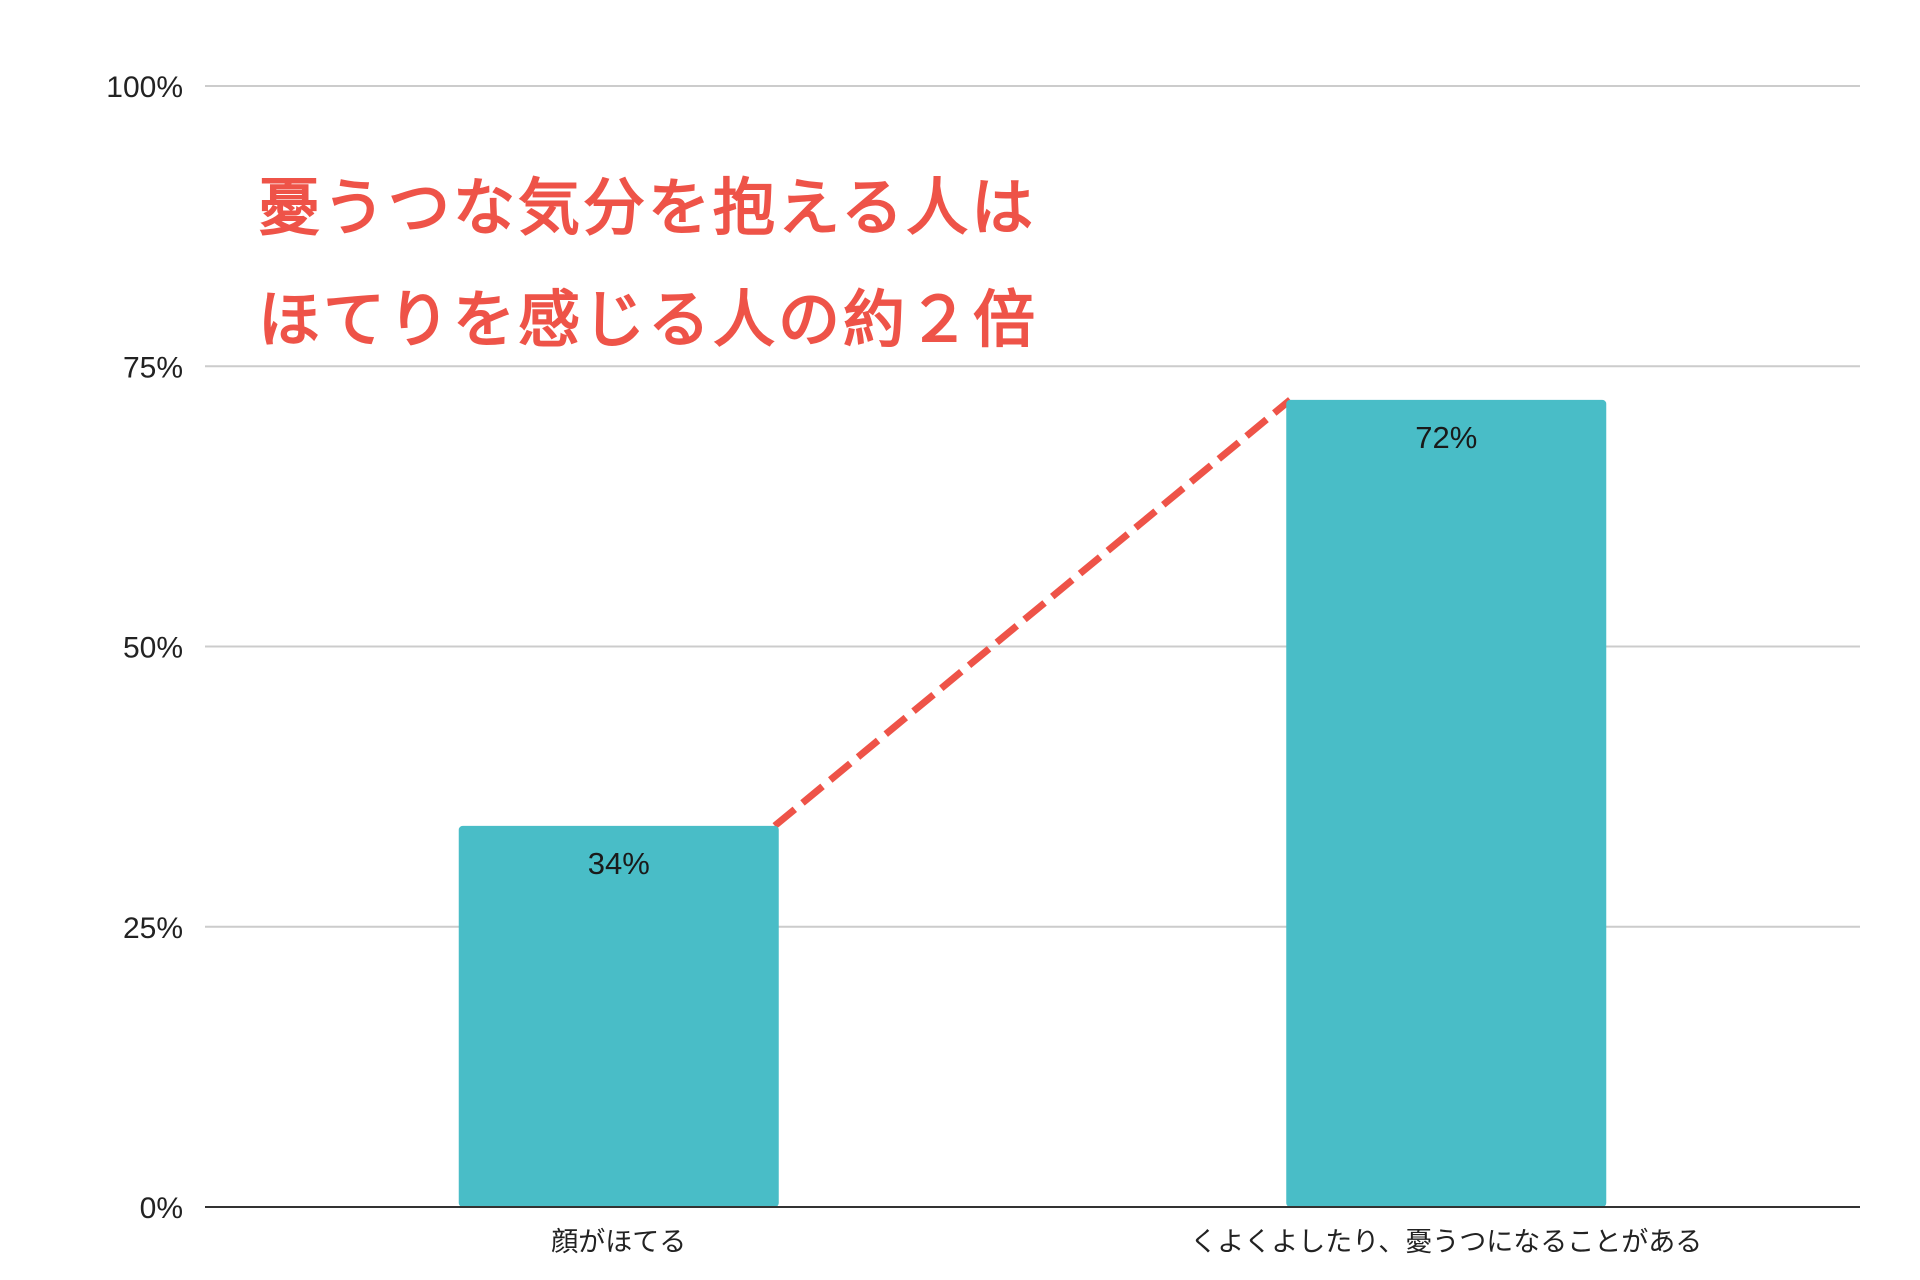 The height and width of the screenshot is (1280, 1920). What do you see at coordinates (153, 928) in the screenshot?
I see `y-tick-label-25: 25%` at bounding box center [153, 928].